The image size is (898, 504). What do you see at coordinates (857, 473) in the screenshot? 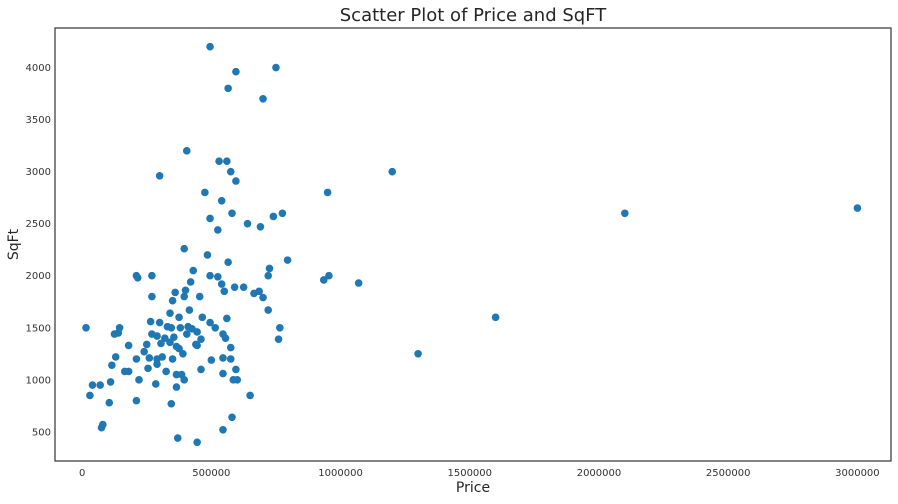
I see `x-tick-label: 3000000` at bounding box center [857, 473].